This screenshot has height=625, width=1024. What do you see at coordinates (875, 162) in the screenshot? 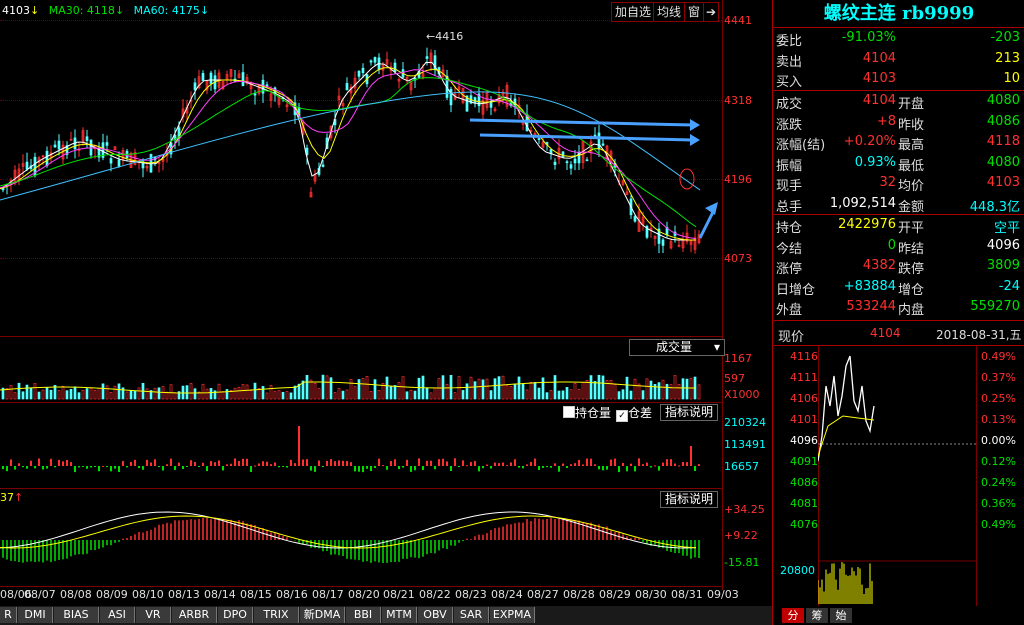
I see `quote-value: 0.93%` at bounding box center [875, 162].